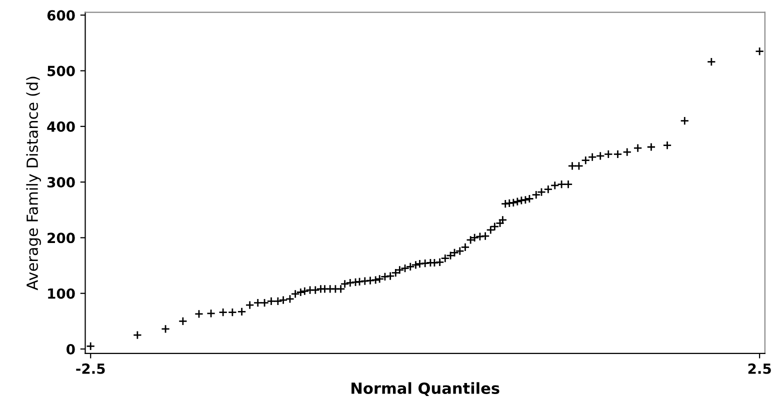 This screenshot has width=775, height=411. I want to click on y-tick-label: 0, so click(70, 349).